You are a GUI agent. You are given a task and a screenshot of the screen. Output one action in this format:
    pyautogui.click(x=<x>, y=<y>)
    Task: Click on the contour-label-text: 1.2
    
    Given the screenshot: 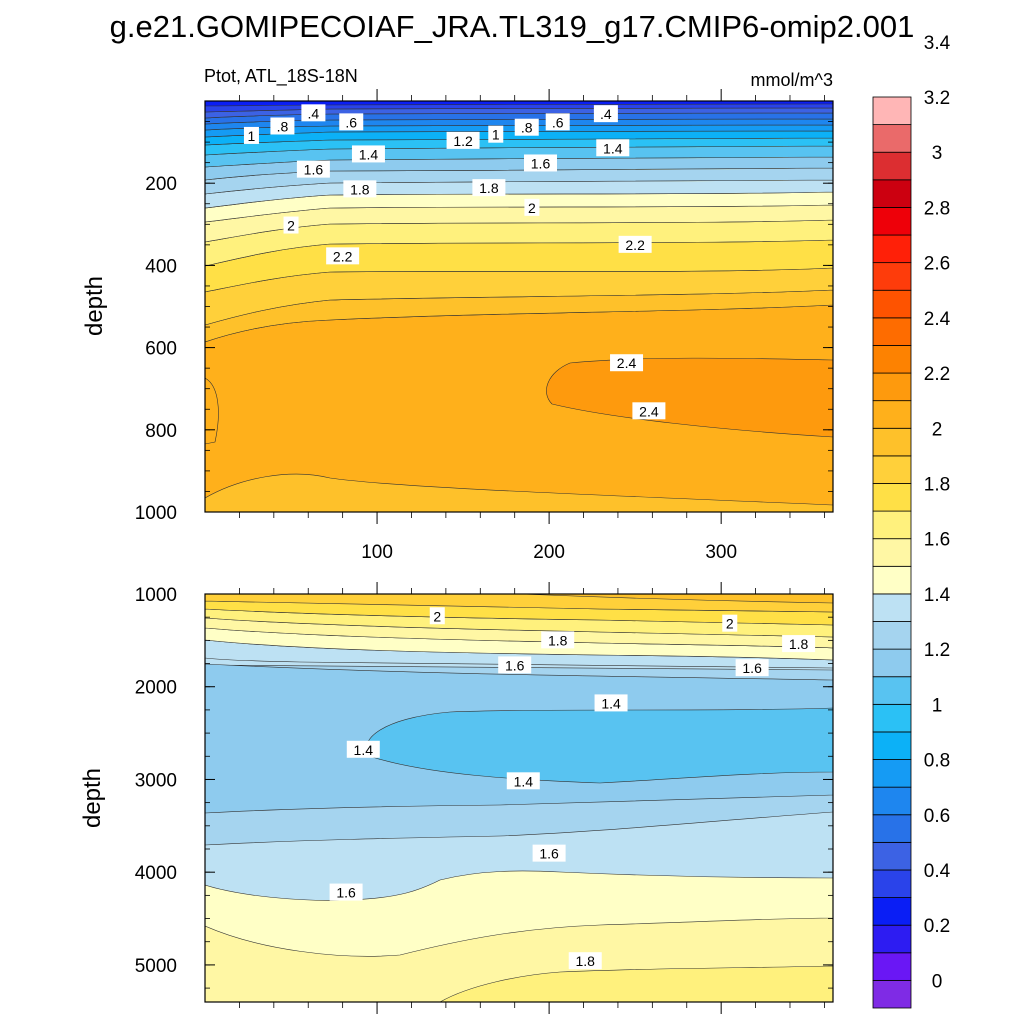 What is the action you would take?
    pyautogui.click(x=463, y=141)
    